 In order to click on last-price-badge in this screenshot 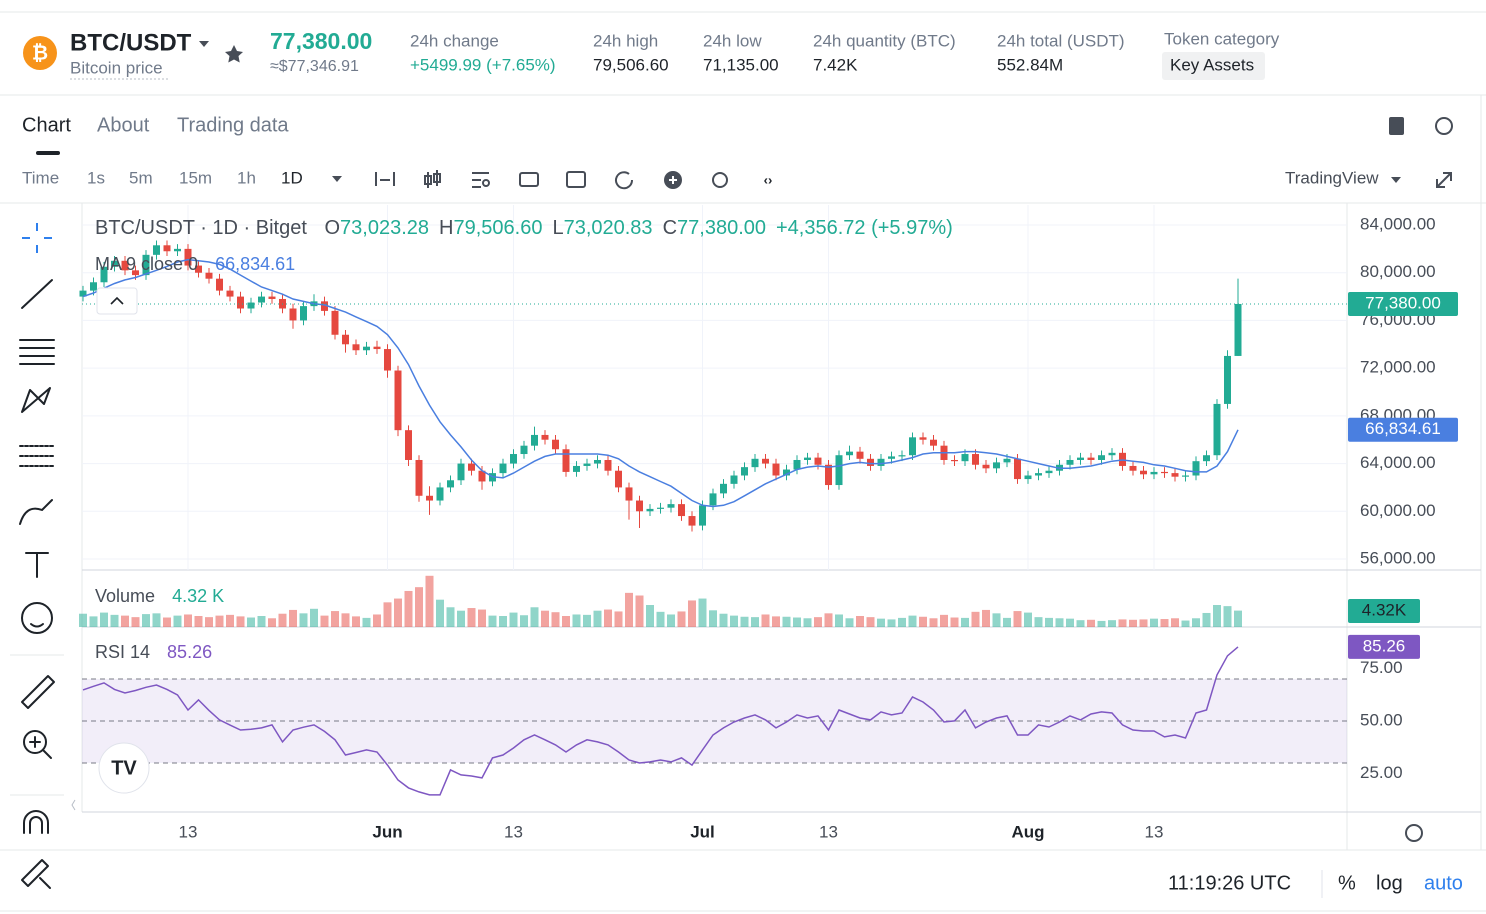, I will do `click(1403, 303)`.